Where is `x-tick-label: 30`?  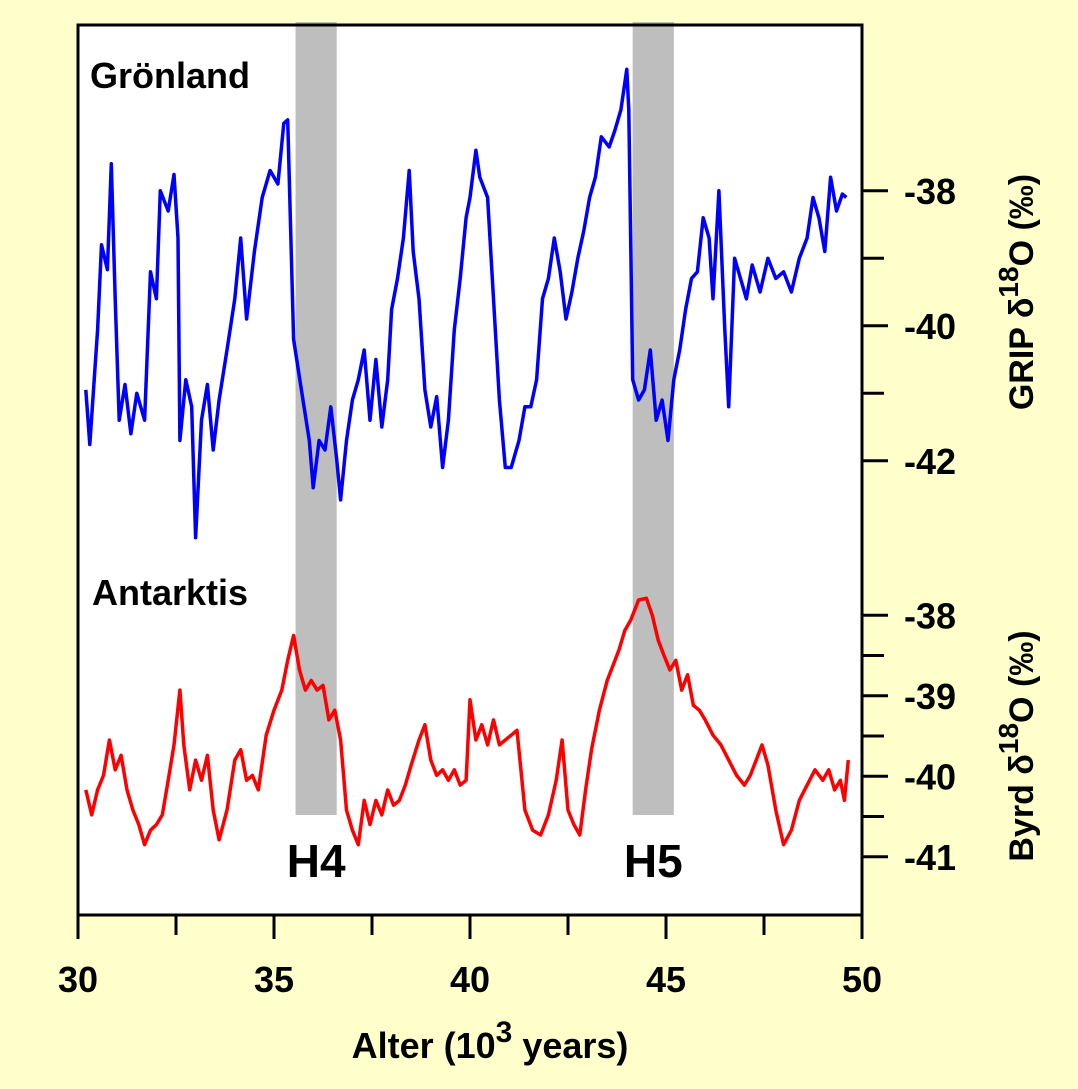 x-tick-label: 30 is located at coordinates (78, 979).